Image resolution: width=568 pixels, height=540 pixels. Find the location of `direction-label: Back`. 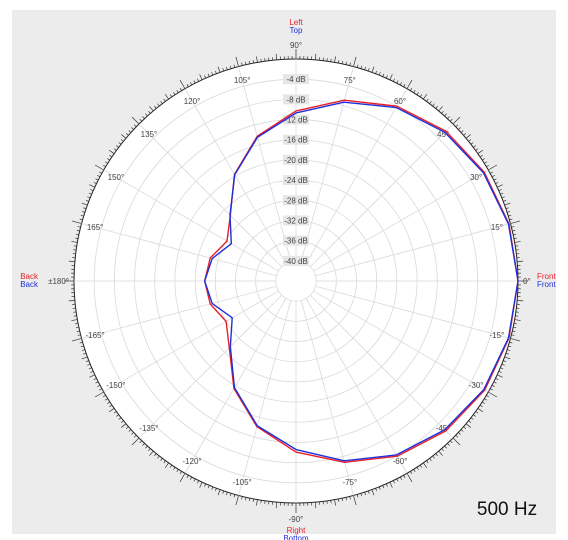

direction-label: Back is located at coordinates (29, 276).